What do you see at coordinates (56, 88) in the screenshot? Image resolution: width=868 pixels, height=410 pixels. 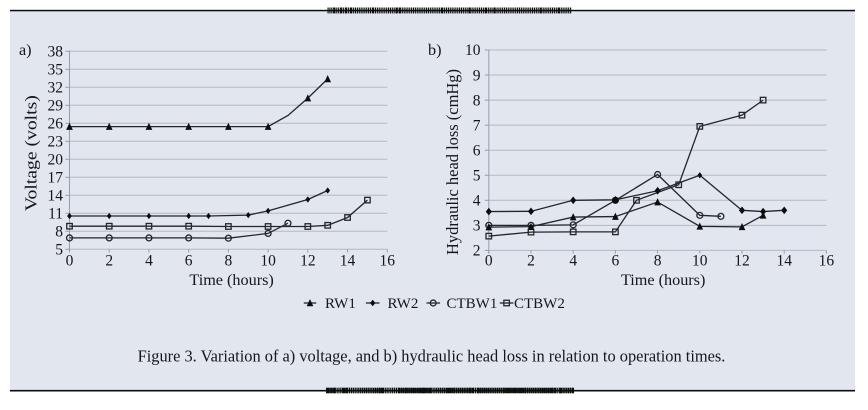 I see `svg-text: 32` at bounding box center [56, 88].